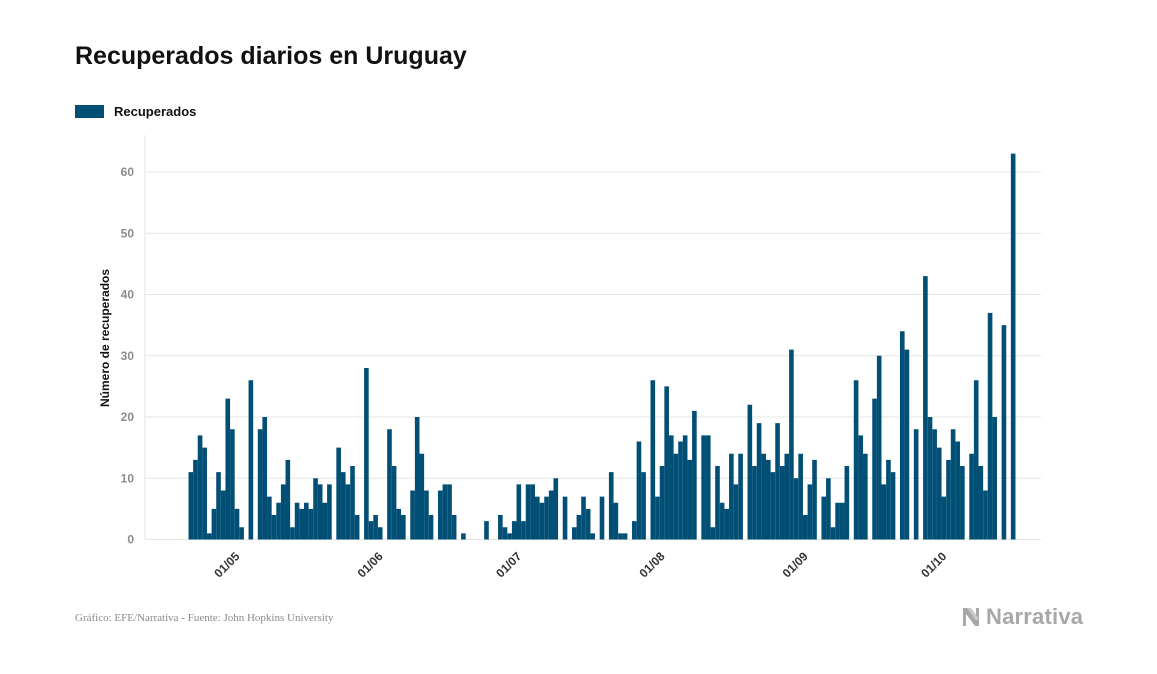 This screenshot has width=1157, height=674. What do you see at coordinates (795, 564) in the screenshot?
I see `x-tick-label: 01/09` at bounding box center [795, 564].